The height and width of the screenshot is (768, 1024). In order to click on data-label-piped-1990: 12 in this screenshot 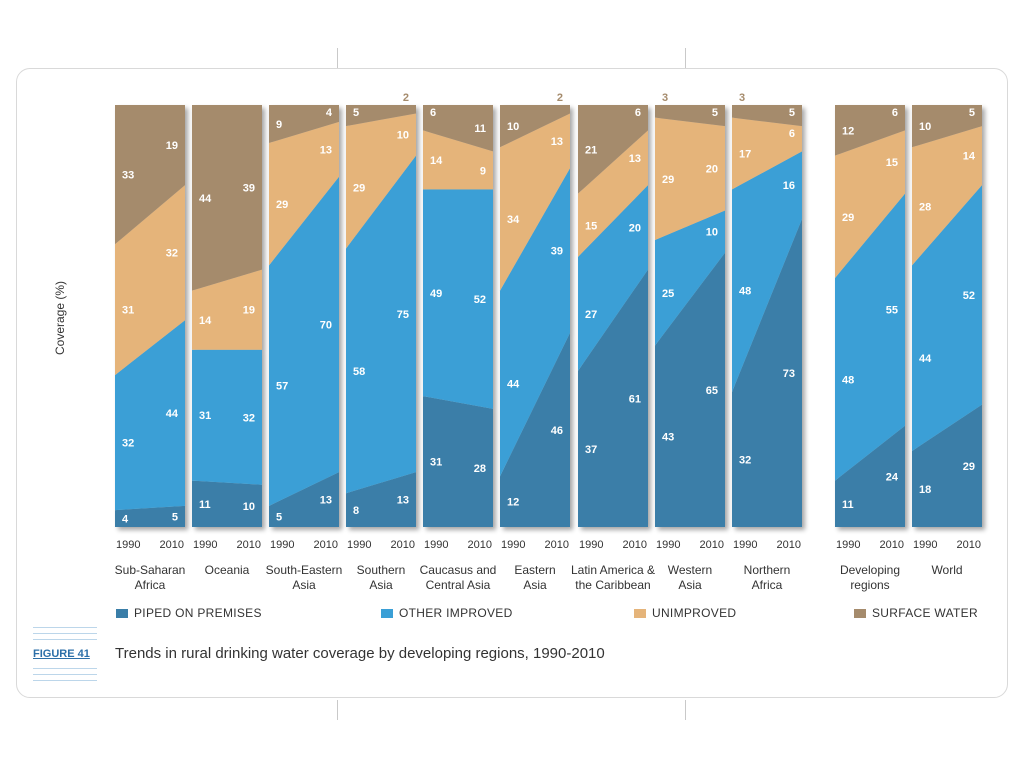, I will do `click(513, 503)`.